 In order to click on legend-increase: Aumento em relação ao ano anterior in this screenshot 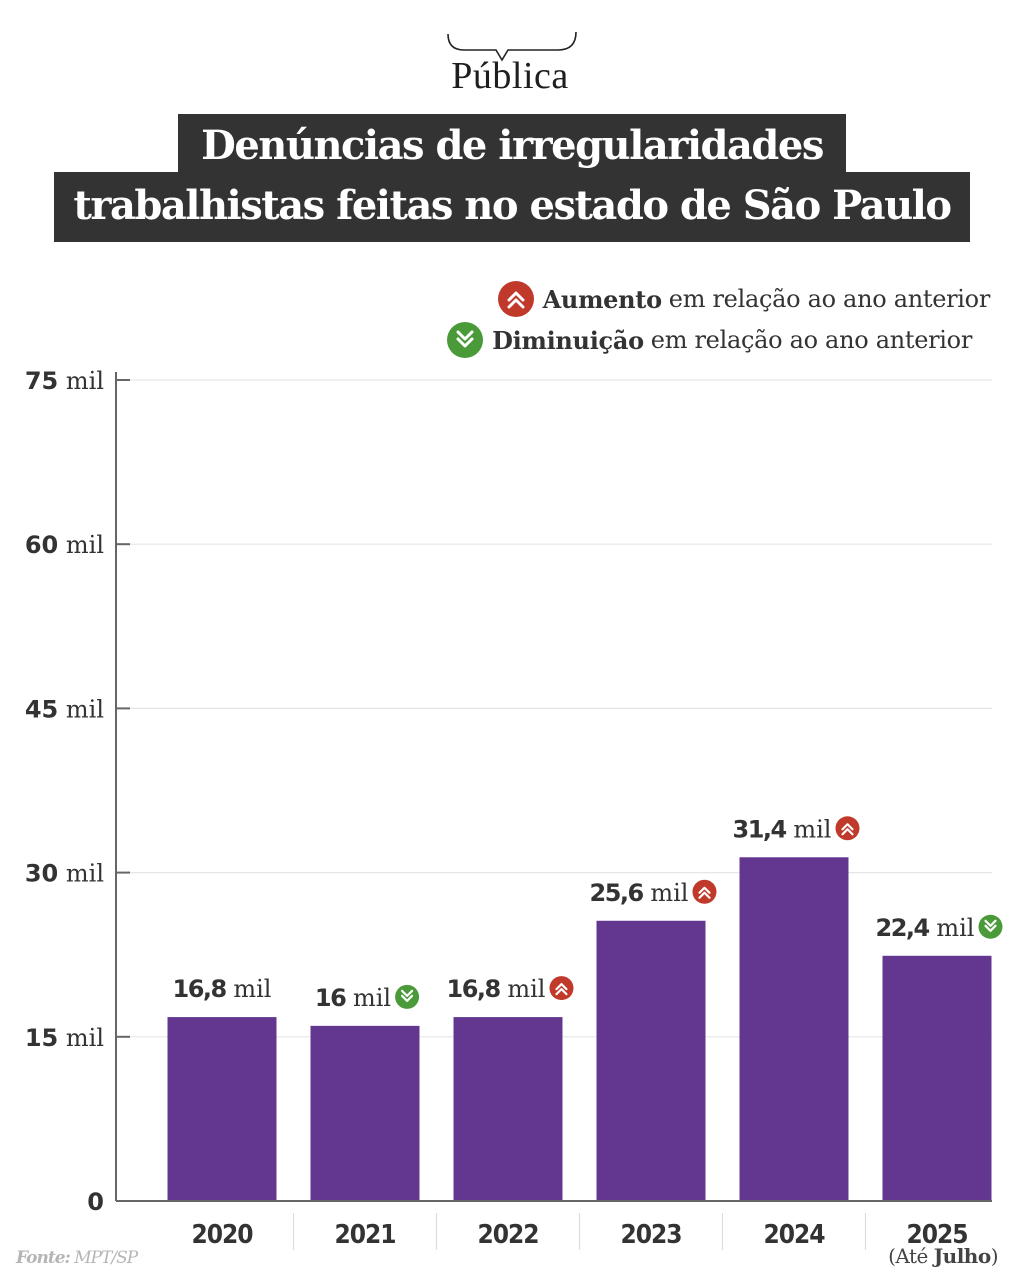, I will do `click(744, 299)`.